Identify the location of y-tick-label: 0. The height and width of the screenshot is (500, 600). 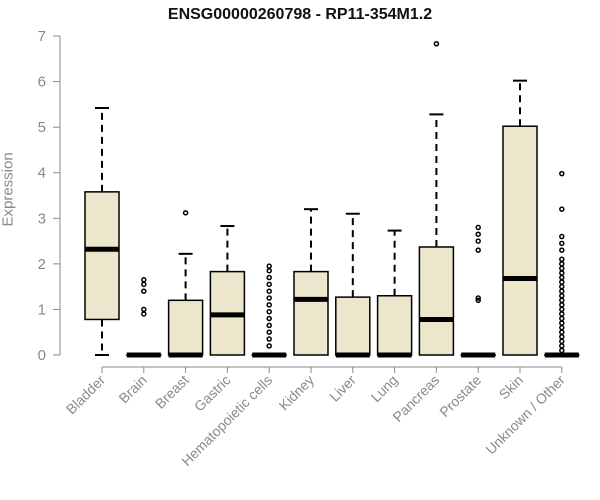
(42, 355).